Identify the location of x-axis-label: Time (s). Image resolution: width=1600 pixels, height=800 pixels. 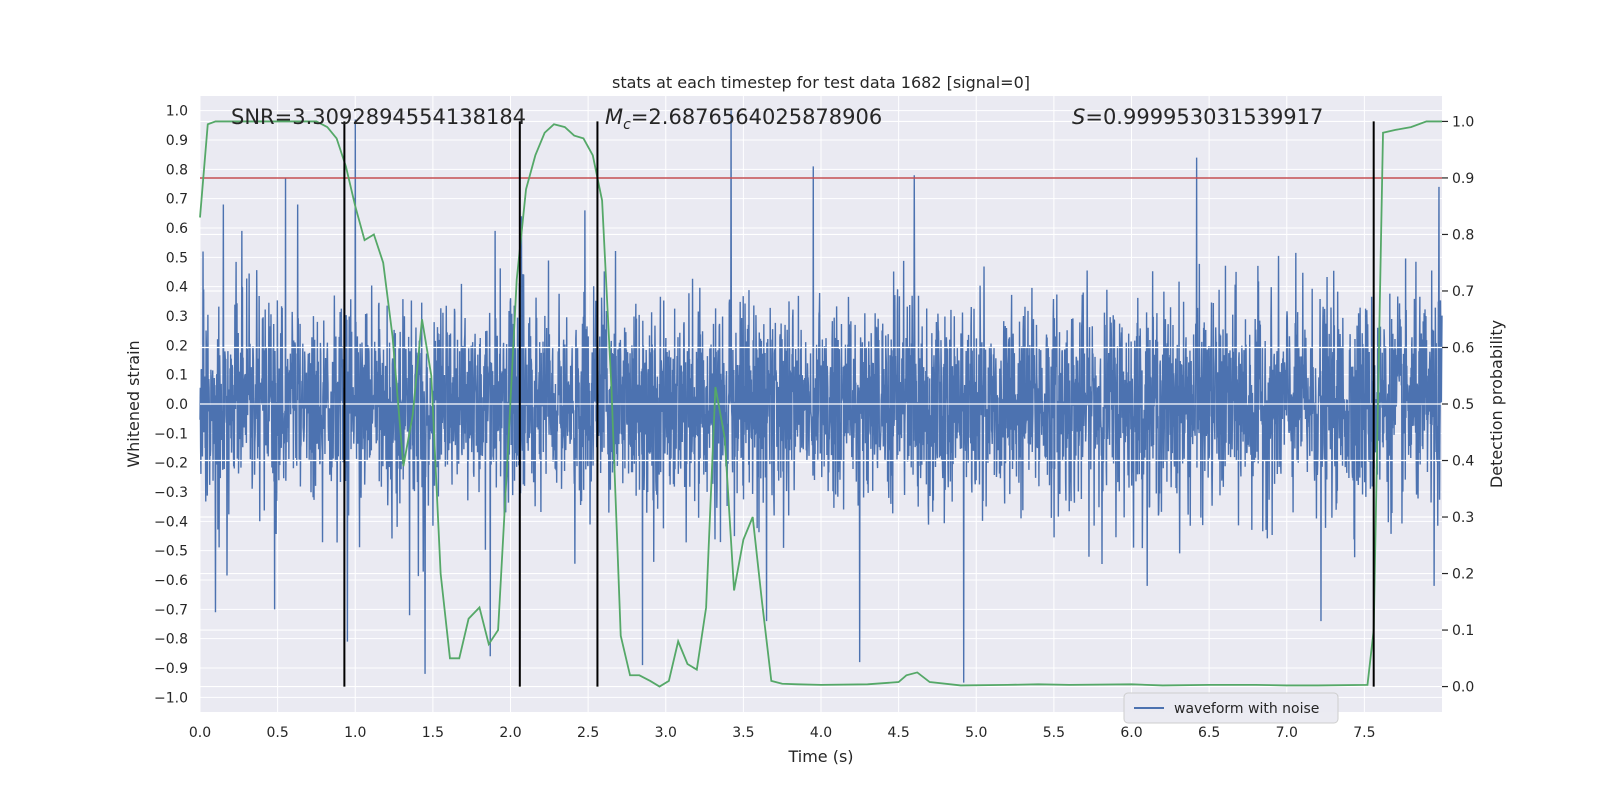
(820, 756).